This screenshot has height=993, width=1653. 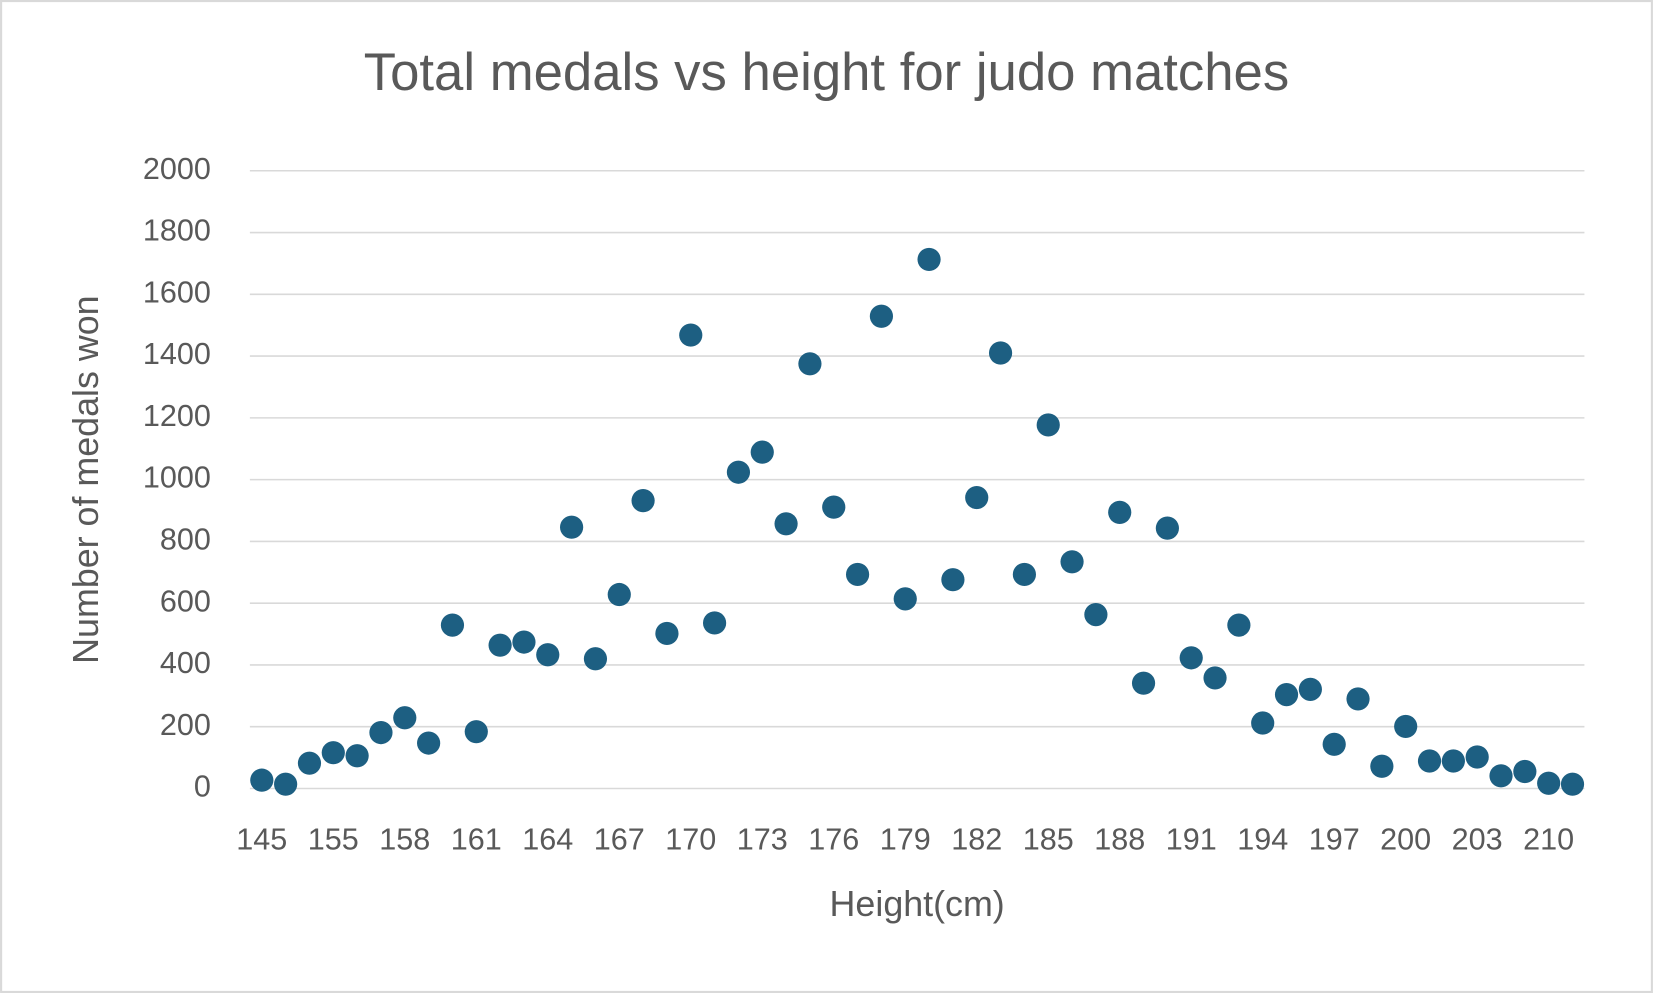 I want to click on x-tick-label: 170, so click(x=690, y=839).